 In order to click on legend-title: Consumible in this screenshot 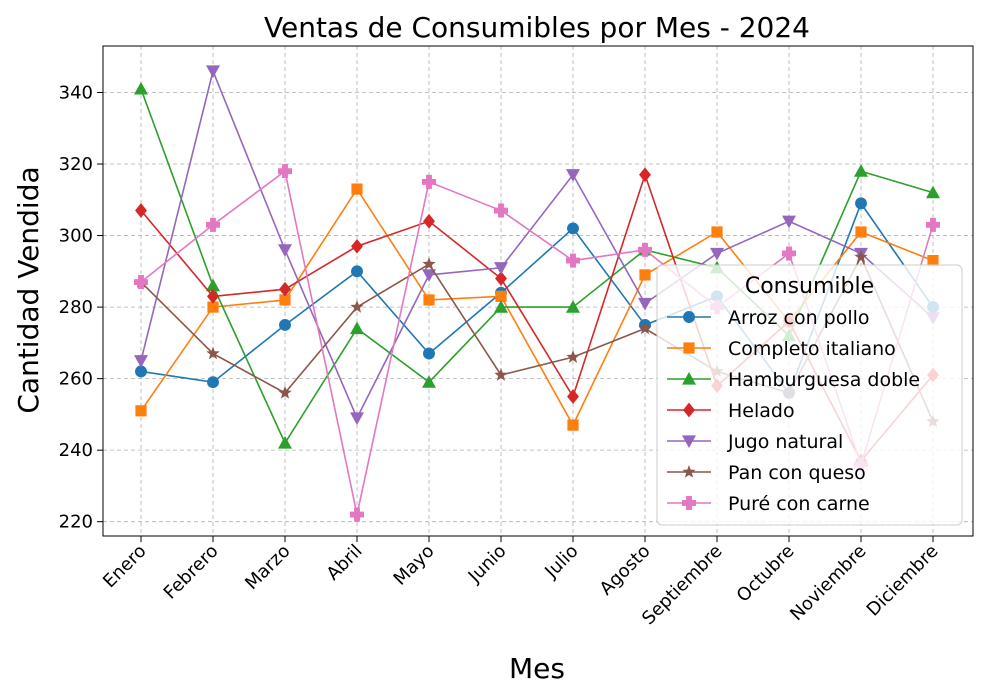, I will do `click(809, 286)`.